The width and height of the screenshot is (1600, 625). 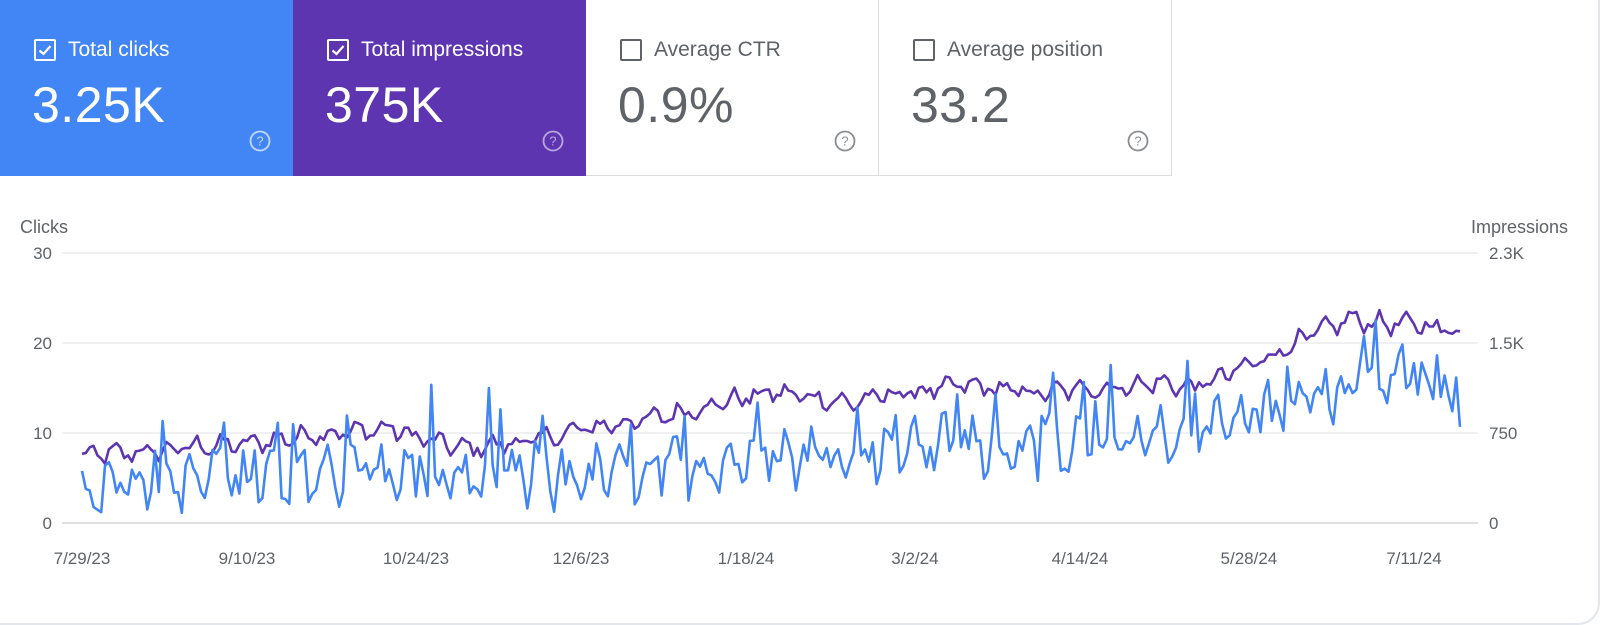 I want to click on left-tick-label: 0, so click(x=47, y=523).